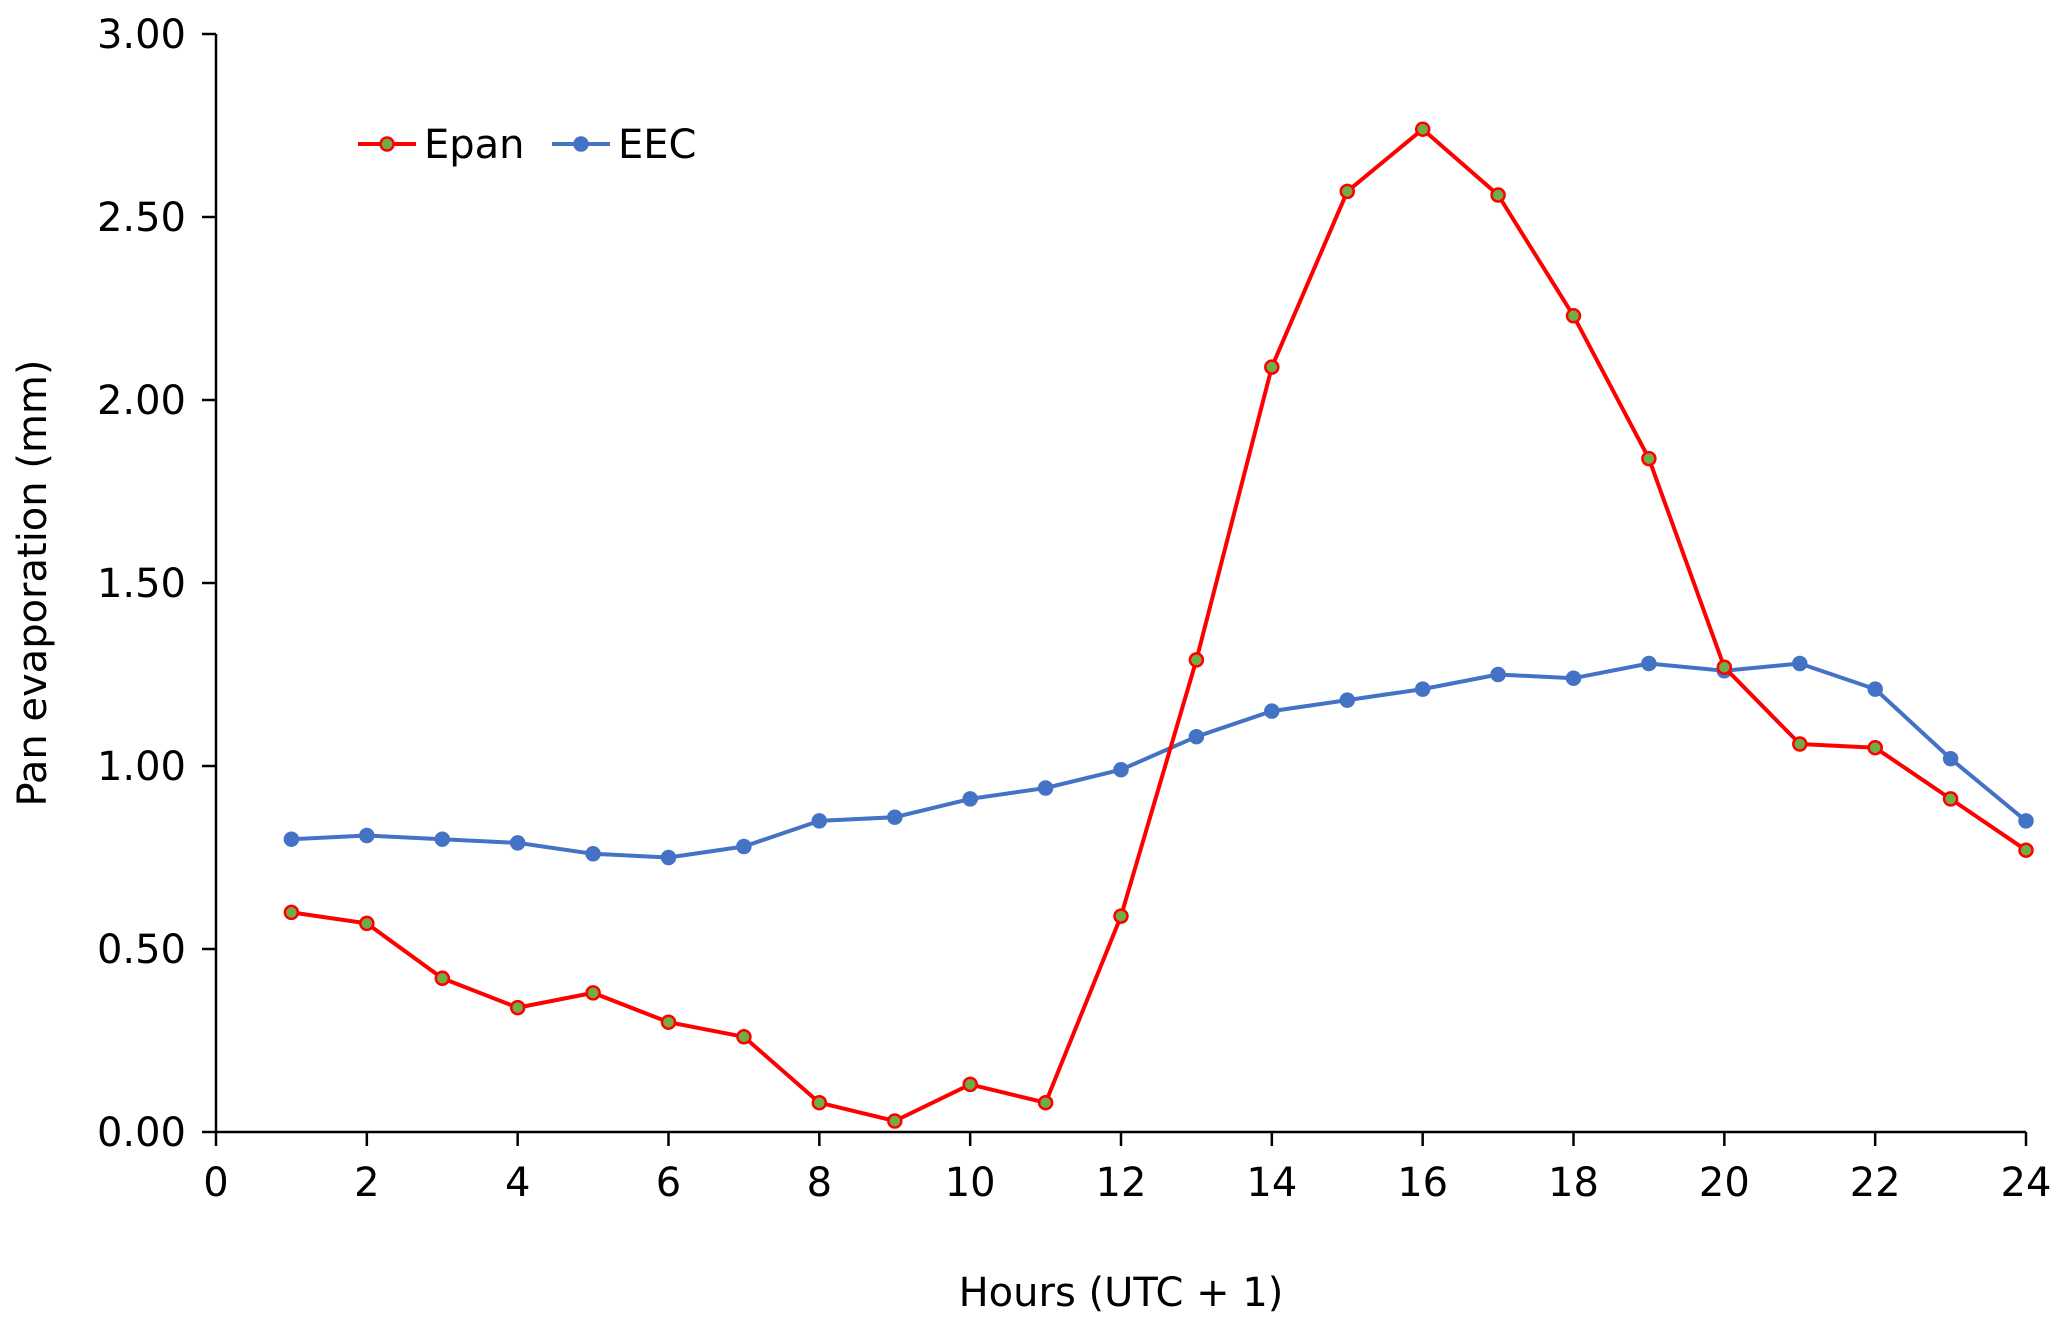 The width and height of the screenshot is (2067, 1334). Describe the element at coordinates (1422, 1183) in the screenshot. I see `x-tick-label: 16` at that location.